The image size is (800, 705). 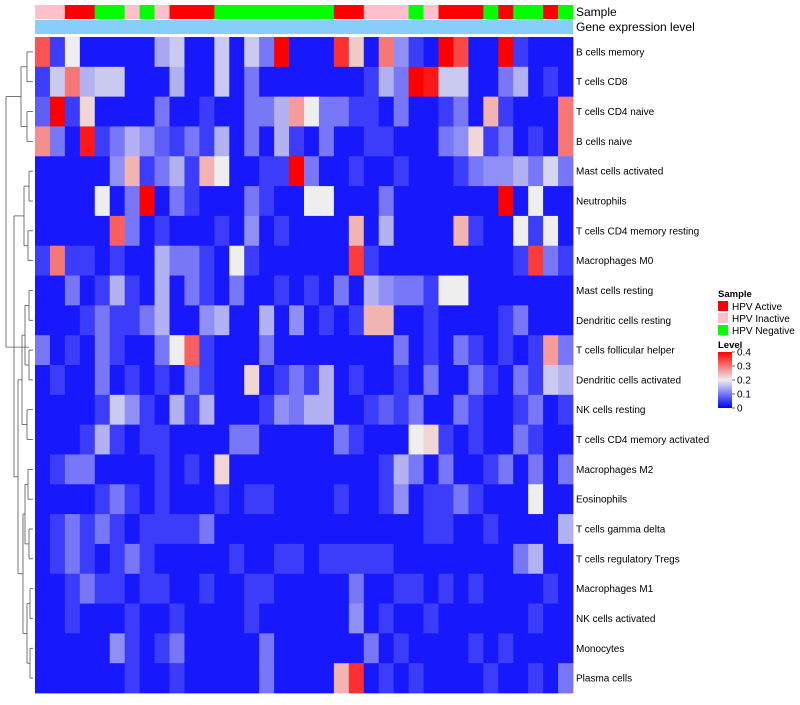 What do you see at coordinates (744, 353) in the screenshot?
I see `level-legend-tick-label: 0.4` at bounding box center [744, 353].